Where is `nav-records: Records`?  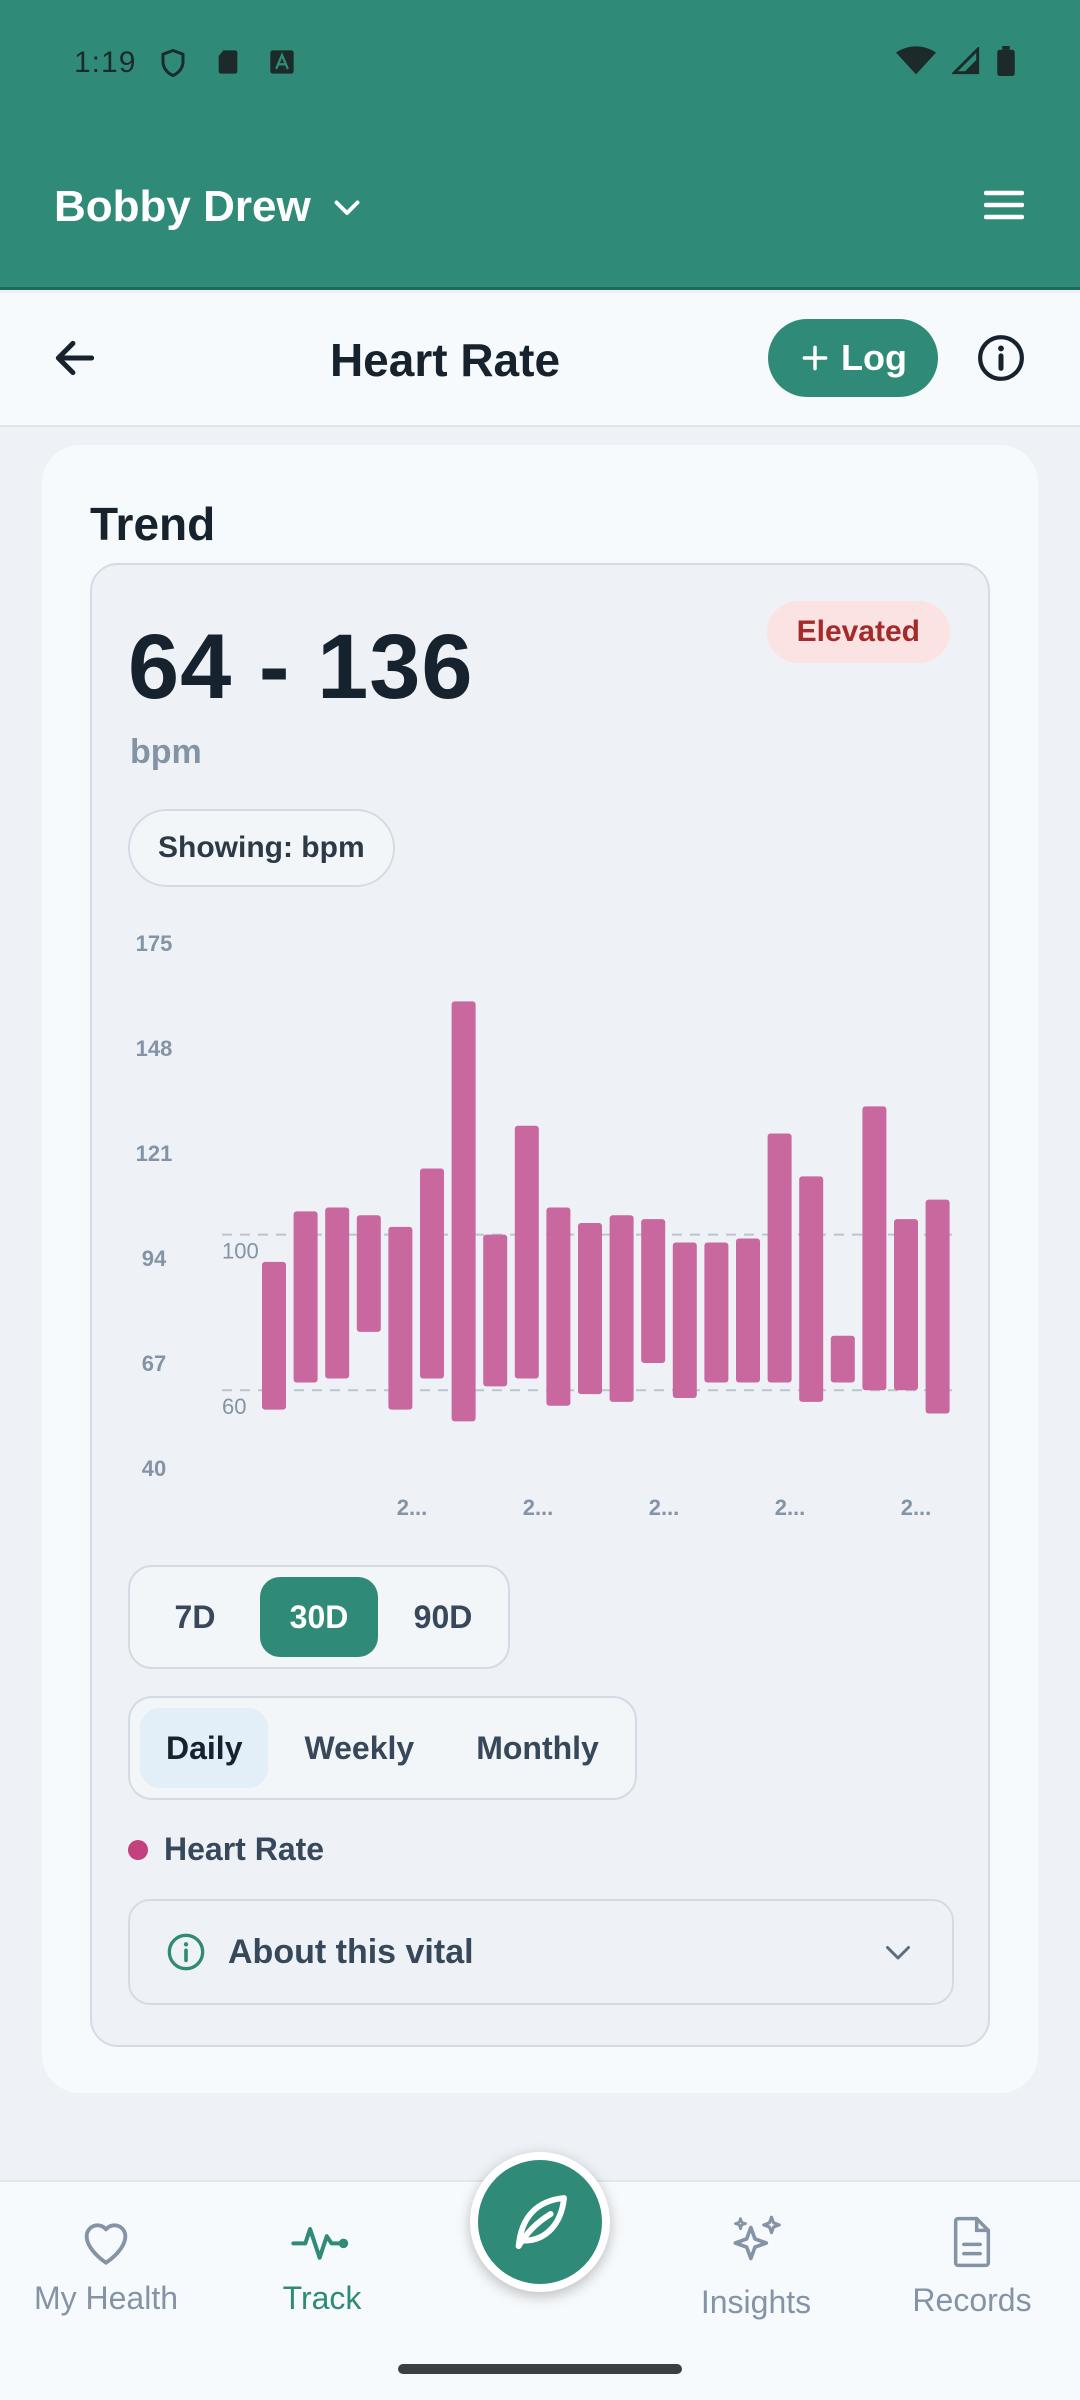
nav-records: Records is located at coordinates (972, 2265).